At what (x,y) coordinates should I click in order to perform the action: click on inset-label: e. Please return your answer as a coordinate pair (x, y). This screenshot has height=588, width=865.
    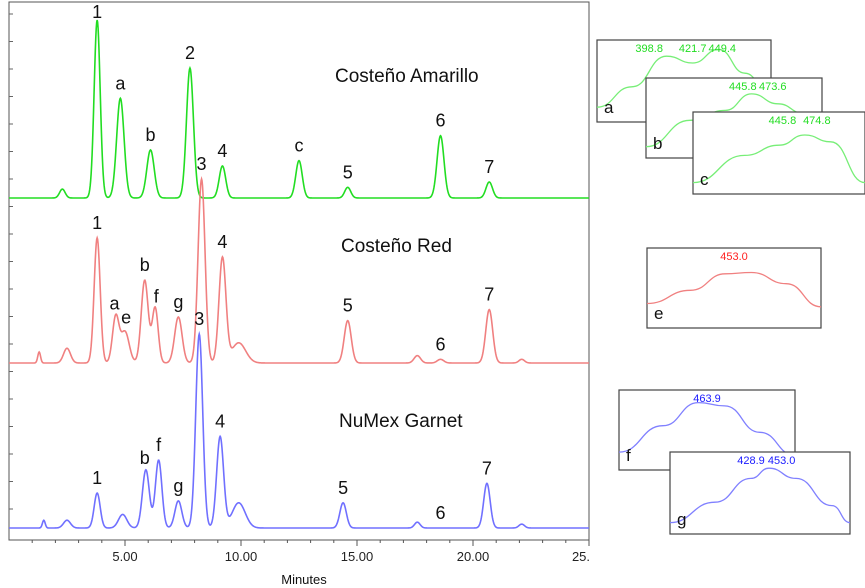
    Looking at the image, I should click on (658, 313).